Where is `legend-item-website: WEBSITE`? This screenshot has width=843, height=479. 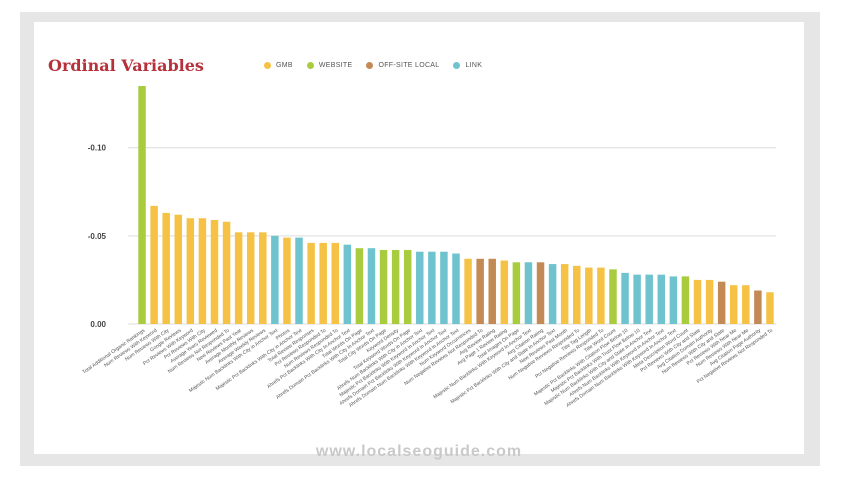 legend-item-website: WEBSITE is located at coordinates (329, 65).